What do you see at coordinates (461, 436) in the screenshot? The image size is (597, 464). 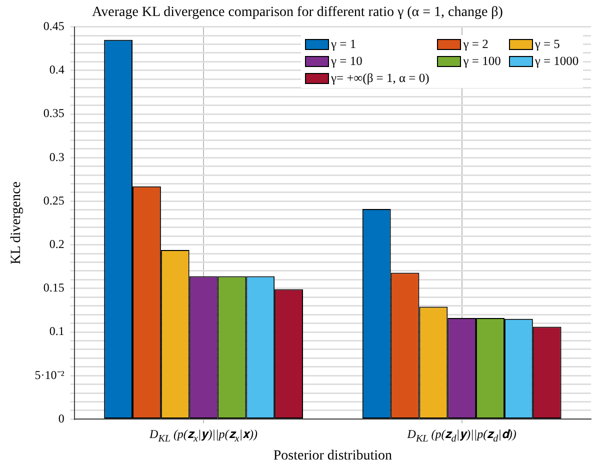 I see `x-tick-label: D$_{KL}$ (p(𝐳$_{d}$|𝐲)||p(𝐳$_{d}$|𝐝))` at bounding box center [461, 436].